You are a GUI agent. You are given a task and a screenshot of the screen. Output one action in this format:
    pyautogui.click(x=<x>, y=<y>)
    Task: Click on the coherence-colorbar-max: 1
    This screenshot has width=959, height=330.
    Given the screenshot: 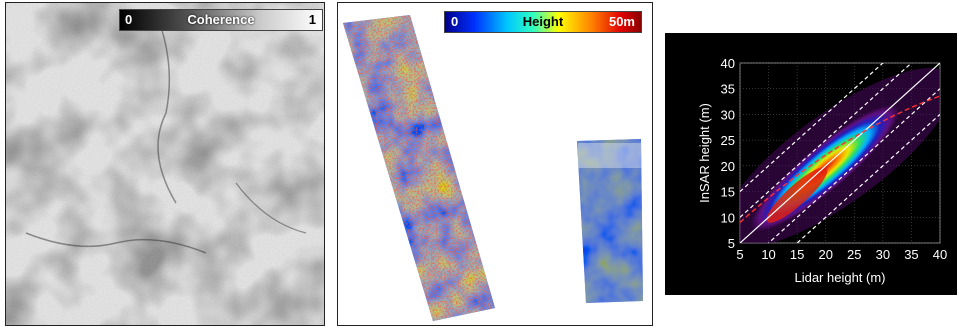 What is the action you would take?
    pyautogui.click(x=312, y=19)
    